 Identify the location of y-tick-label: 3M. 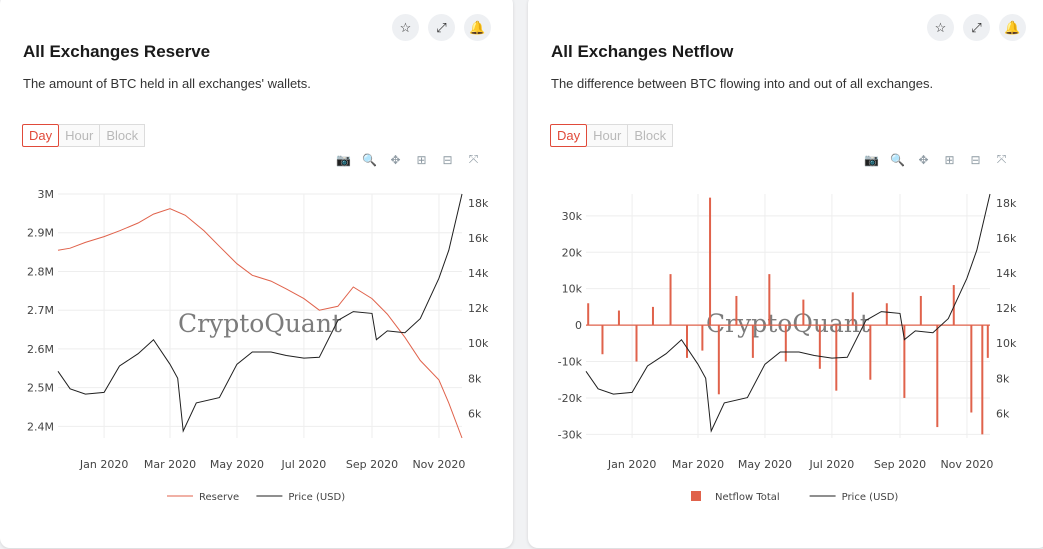
(46, 194).